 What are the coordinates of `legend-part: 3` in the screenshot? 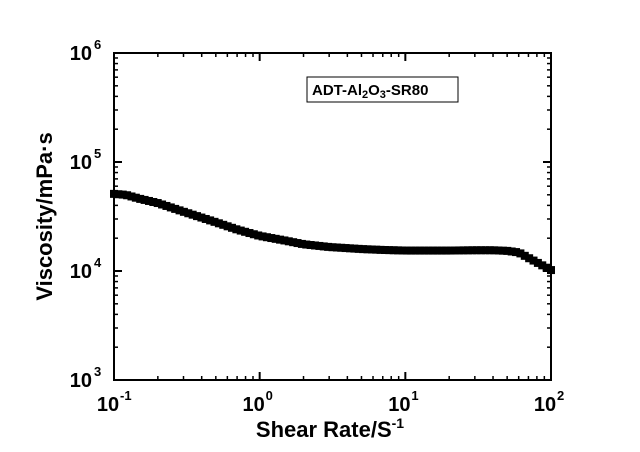 It's located at (383, 95).